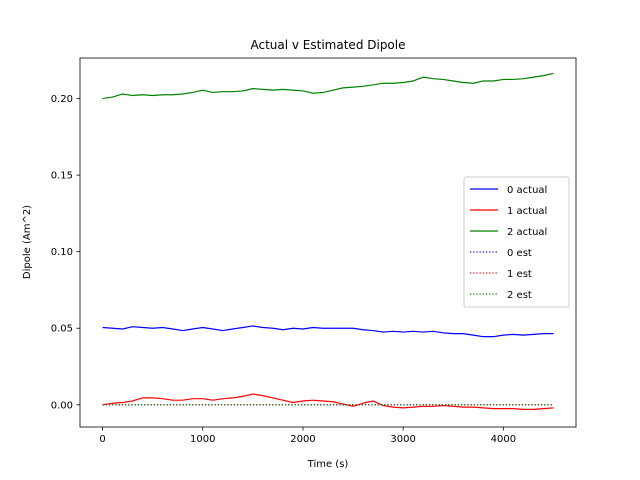  I want to click on series-line-1-actual, so click(328, 401).